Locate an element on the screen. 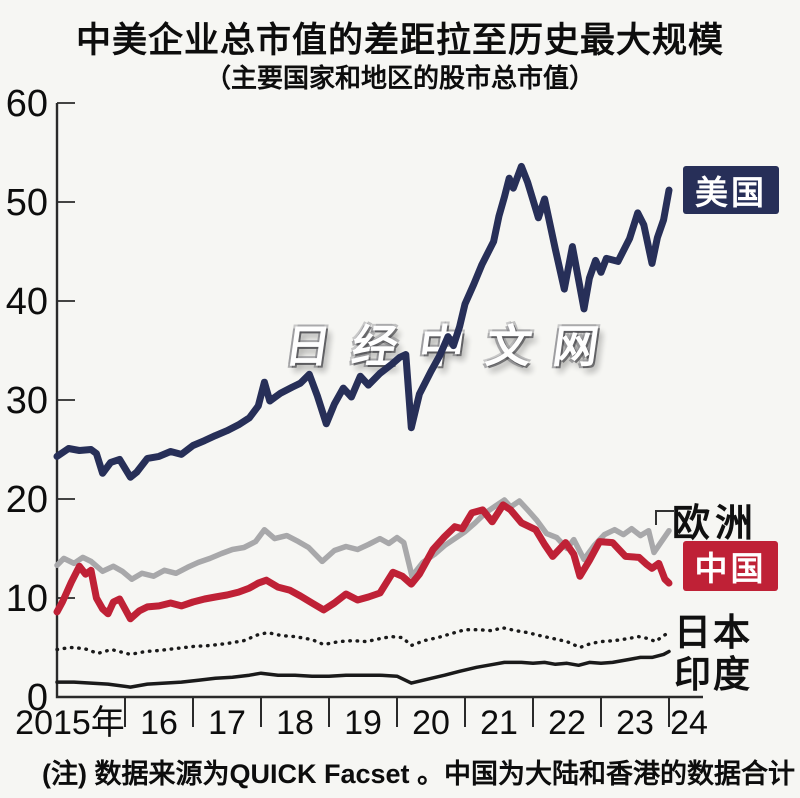  y-axis-label: 30 is located at coordinates (27, 401).